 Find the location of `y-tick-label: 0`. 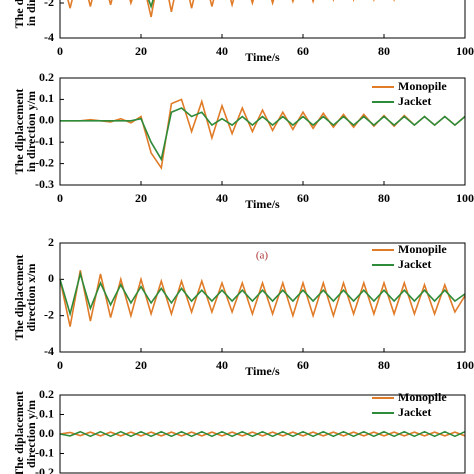

y-tick-label: 0 is located at coordinates (51, 278).